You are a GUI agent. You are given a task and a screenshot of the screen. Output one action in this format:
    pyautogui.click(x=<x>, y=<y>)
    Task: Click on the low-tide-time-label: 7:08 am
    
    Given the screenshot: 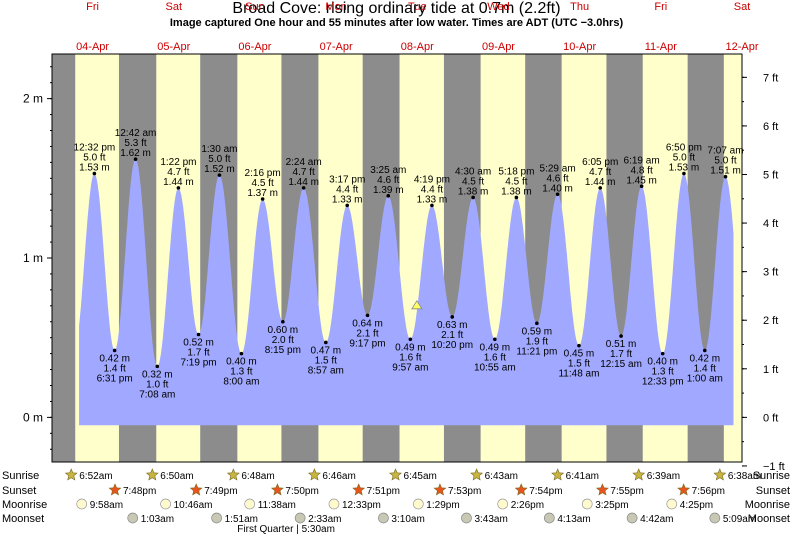 What is the action you would take?
    pyautogui.click(x=157, y=394)
    